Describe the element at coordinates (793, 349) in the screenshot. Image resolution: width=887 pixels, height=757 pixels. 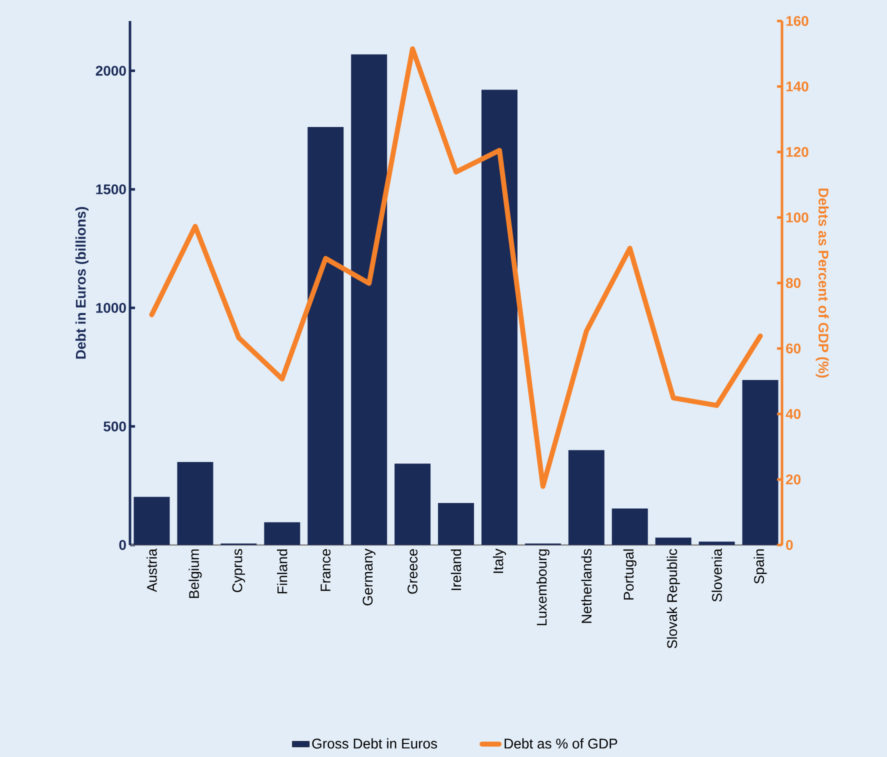
I see `y2-tick-label: 60` at that location.